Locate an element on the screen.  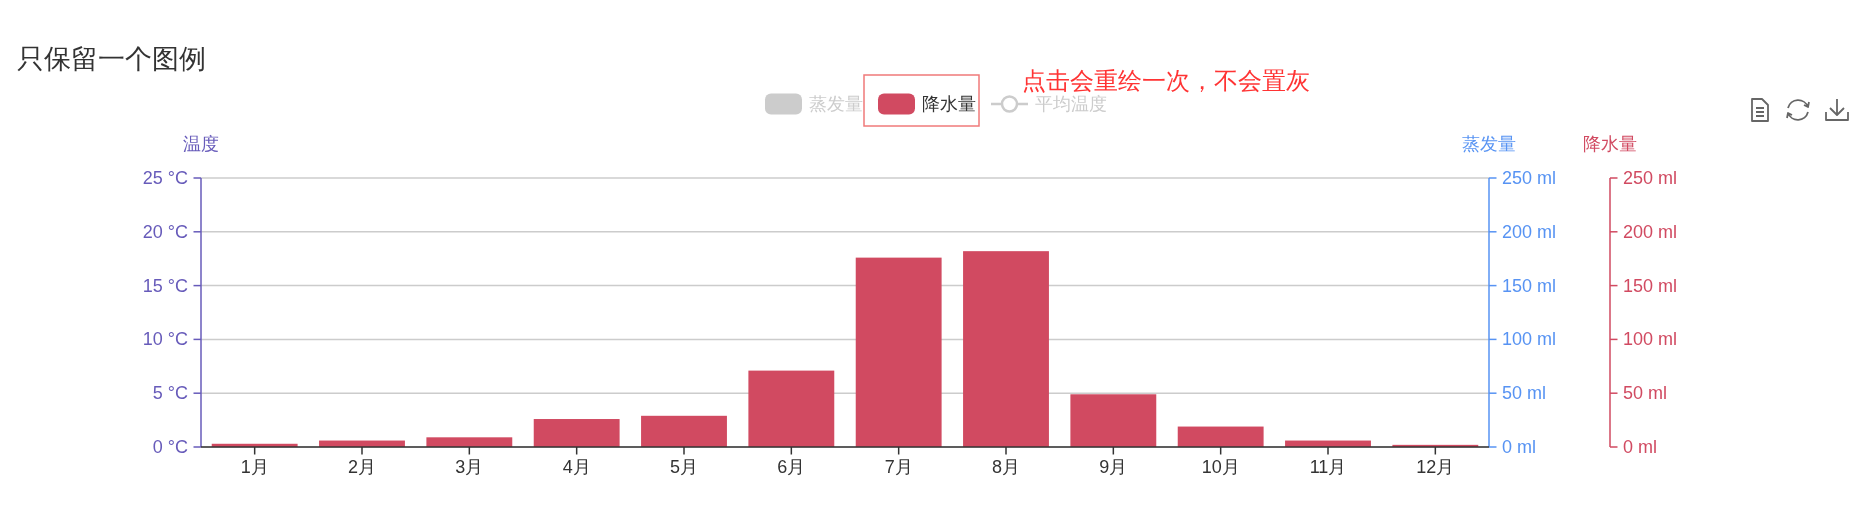
y2-tick-label: 200 ml is located at coordinates (1529, 231).